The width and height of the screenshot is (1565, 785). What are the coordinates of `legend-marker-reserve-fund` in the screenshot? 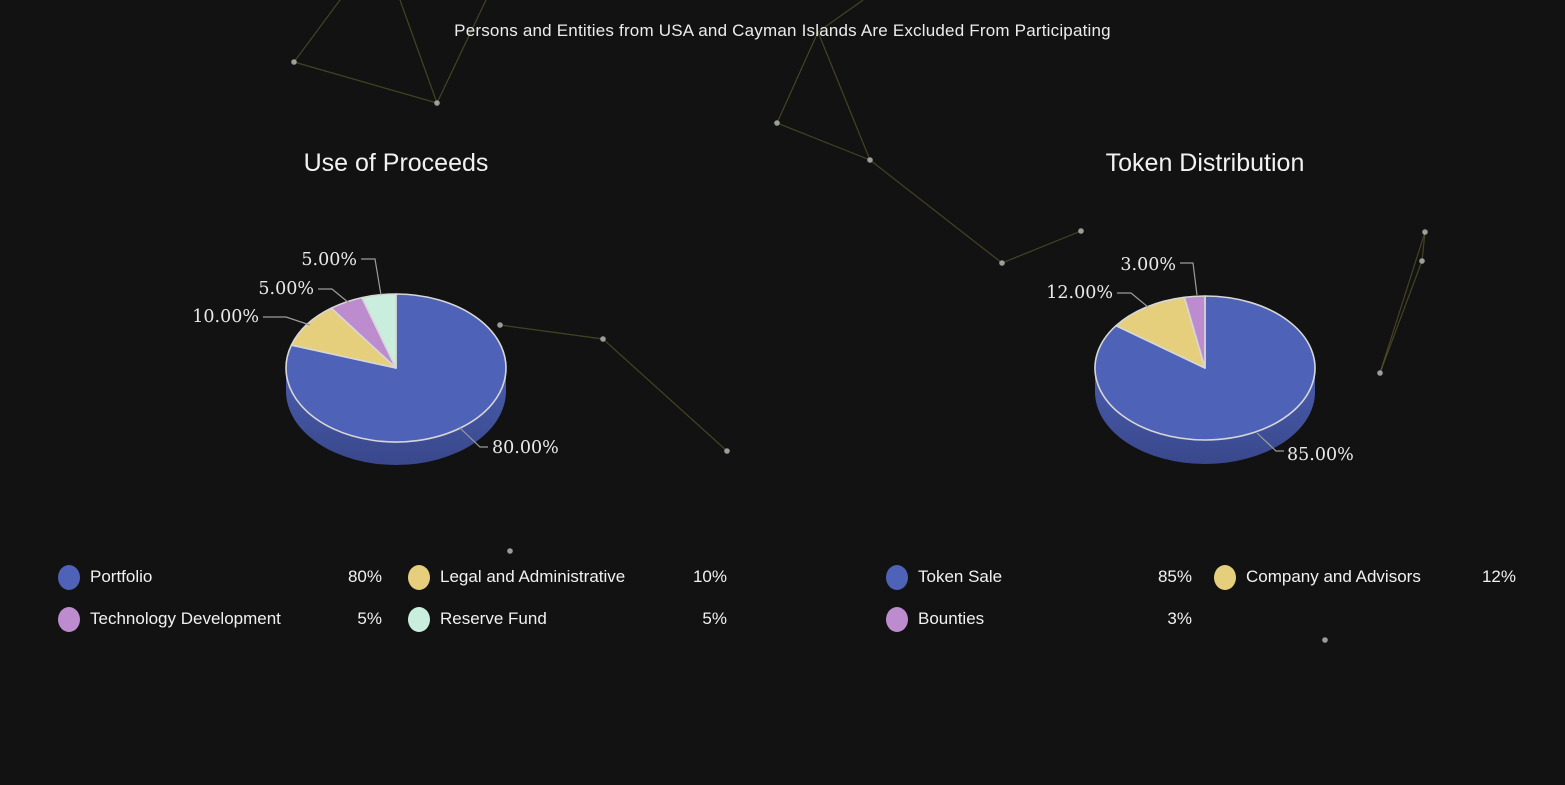 It's located at (419, 619).